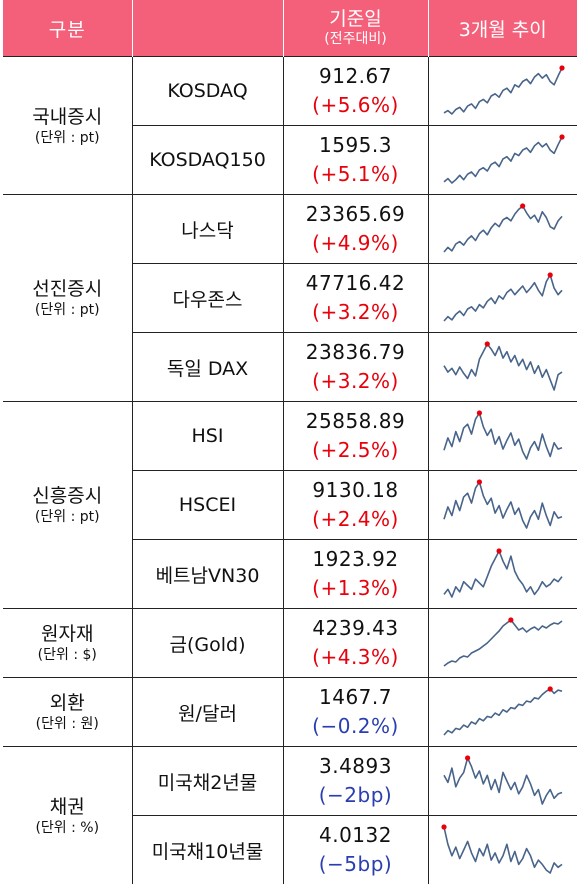  I want to click on value-cell: 23836.79 (+3.2%), so click(355, 367).